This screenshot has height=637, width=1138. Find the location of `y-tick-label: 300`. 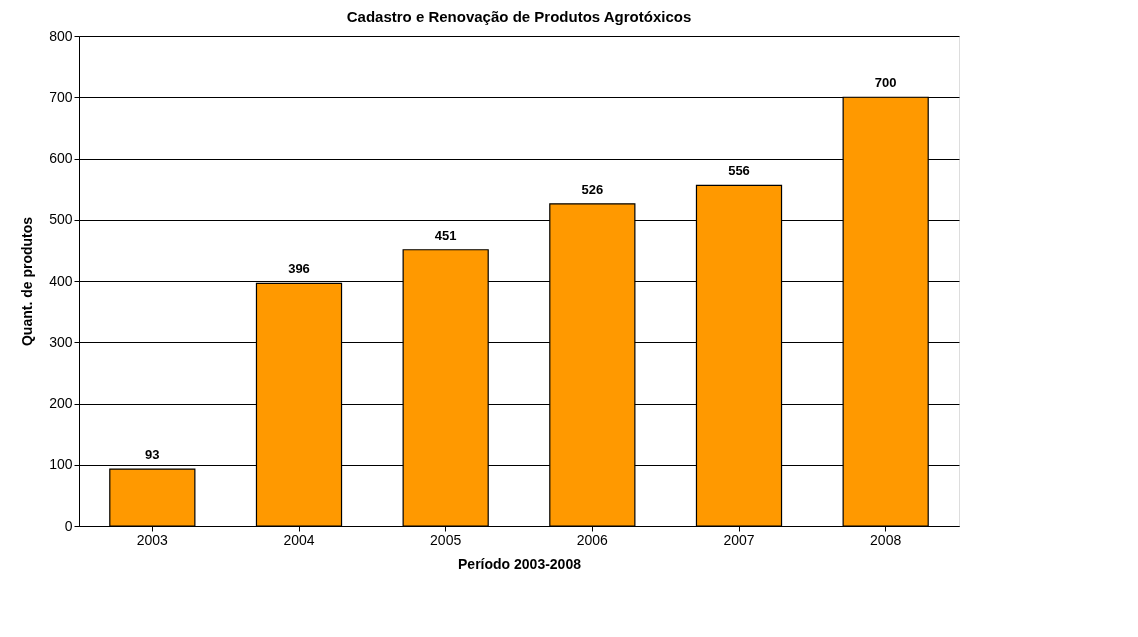

y-tick-label: 300 is located at coordinates (61, 341).